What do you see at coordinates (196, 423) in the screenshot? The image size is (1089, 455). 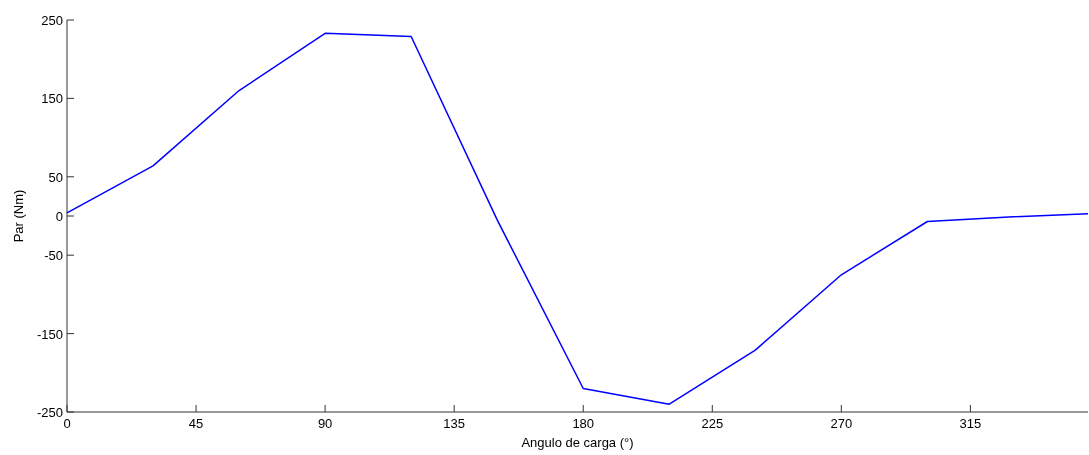 I see `x-tick-label: 45` at bounding box center [196, 423].